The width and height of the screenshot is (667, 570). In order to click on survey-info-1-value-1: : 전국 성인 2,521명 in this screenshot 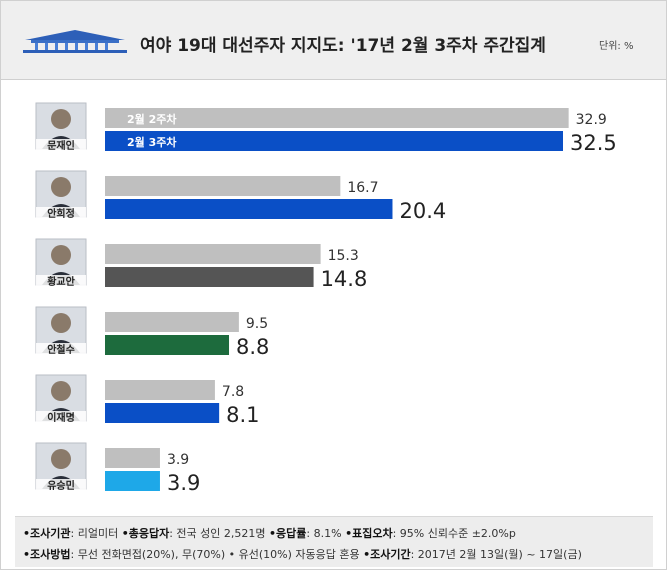, I will do `click(219, 533)`.